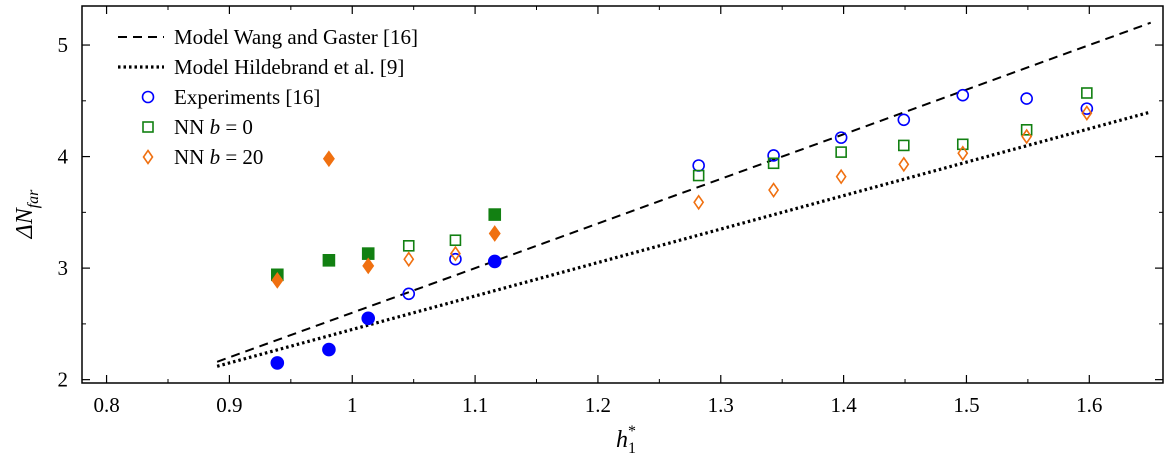 This screenshot has height=459, width=1165. What do you see at coordinates (218, 157) in the screenshot?
I see `legend-label: NN b = 20` at bounding box center [218, 157].